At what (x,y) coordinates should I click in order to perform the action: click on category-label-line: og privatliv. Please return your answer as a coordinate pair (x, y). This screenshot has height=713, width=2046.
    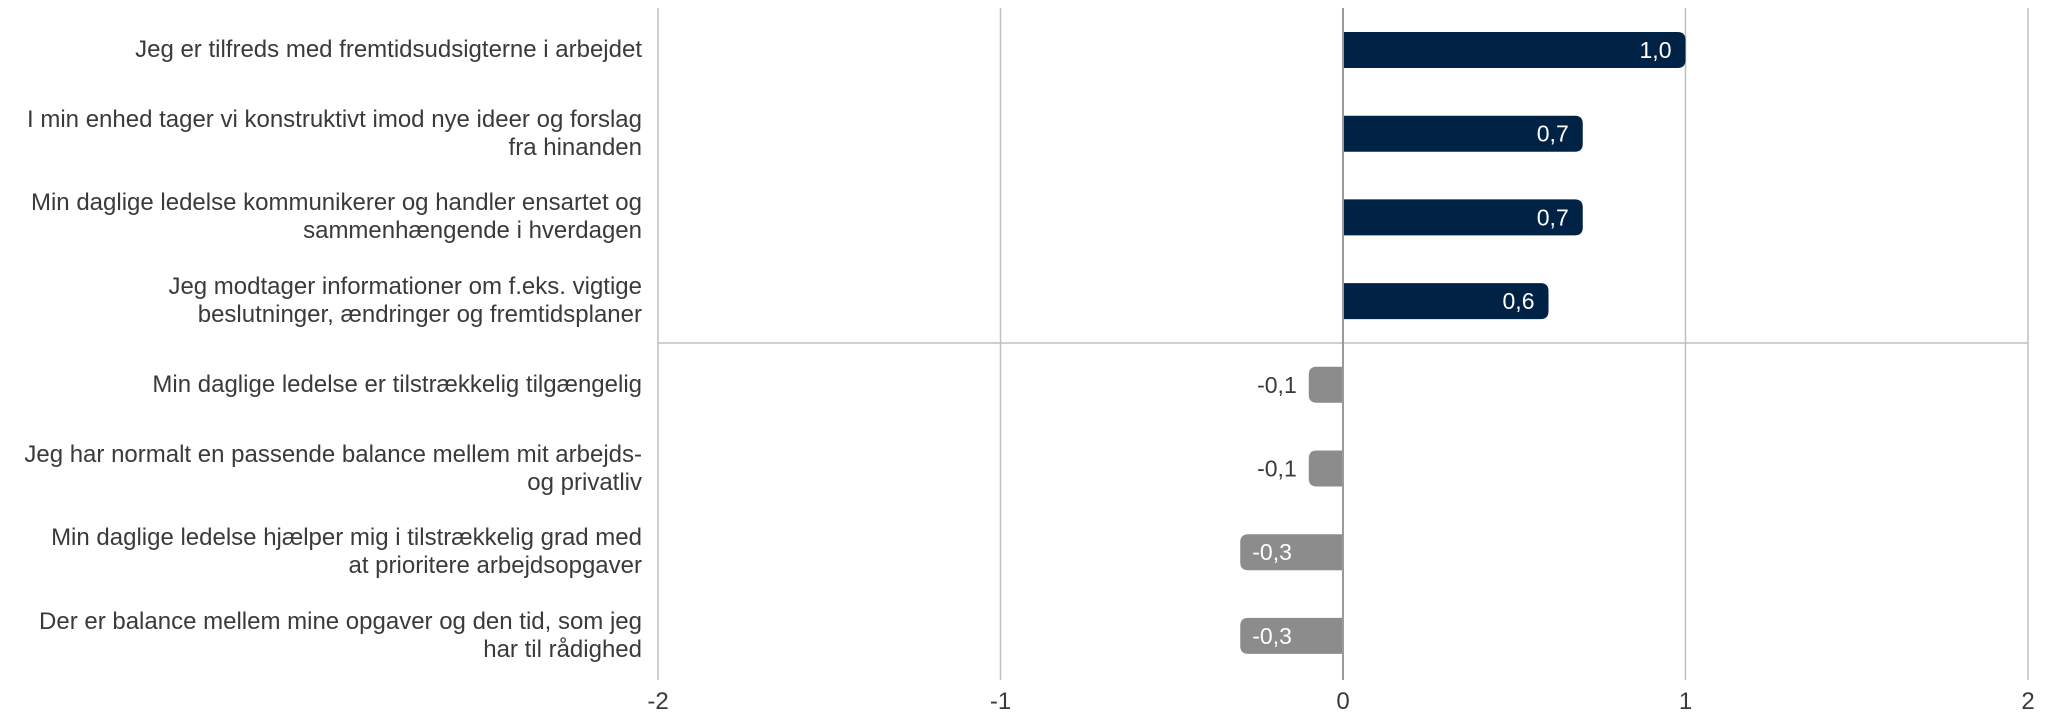
    Looking at the image, I should click on (584, 482).